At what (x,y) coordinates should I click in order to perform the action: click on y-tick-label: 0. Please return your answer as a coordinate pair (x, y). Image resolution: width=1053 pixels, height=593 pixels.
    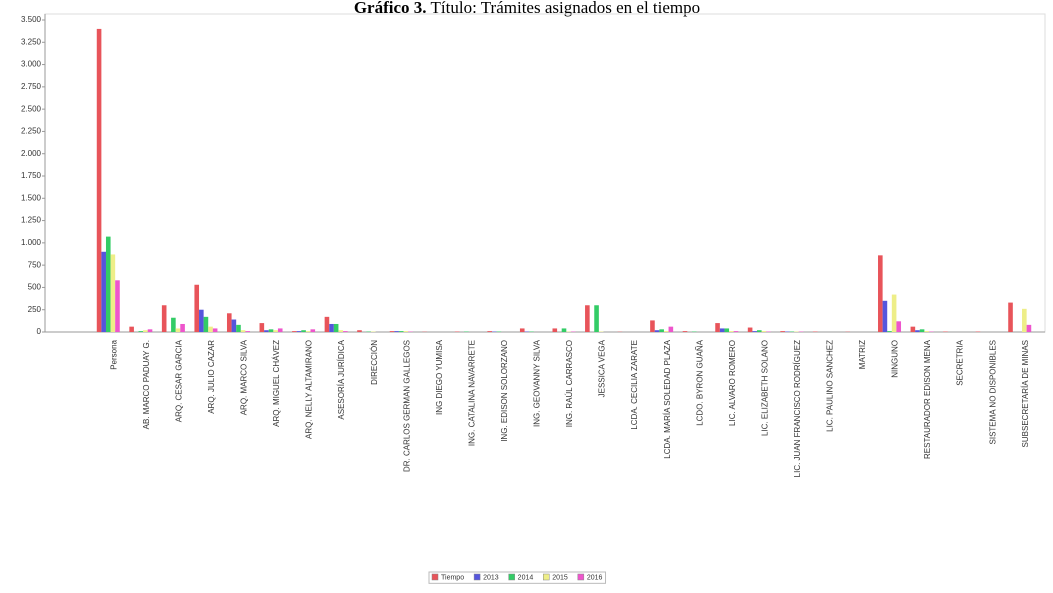
    Looking at the image, I should click on (39, 331).